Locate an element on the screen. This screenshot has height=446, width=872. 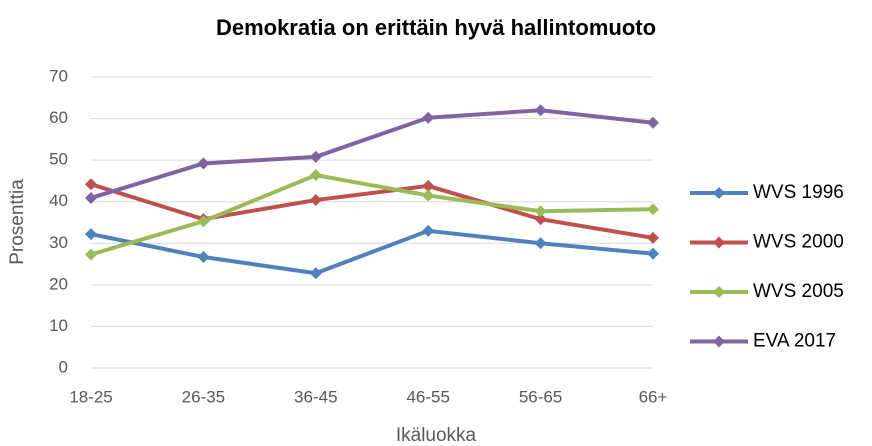
y-axis-label: Prosenttia is located at coordinates (17, 222).